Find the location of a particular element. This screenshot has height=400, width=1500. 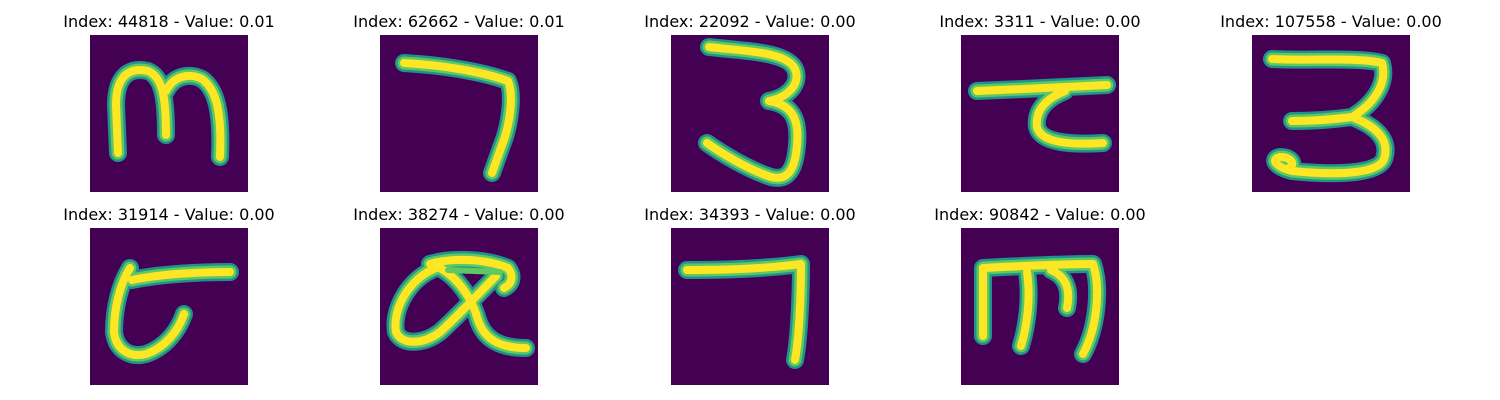

digit-panel-5: Index: 107558 - Value: 0.00 is located at coordinates (1331, 96).